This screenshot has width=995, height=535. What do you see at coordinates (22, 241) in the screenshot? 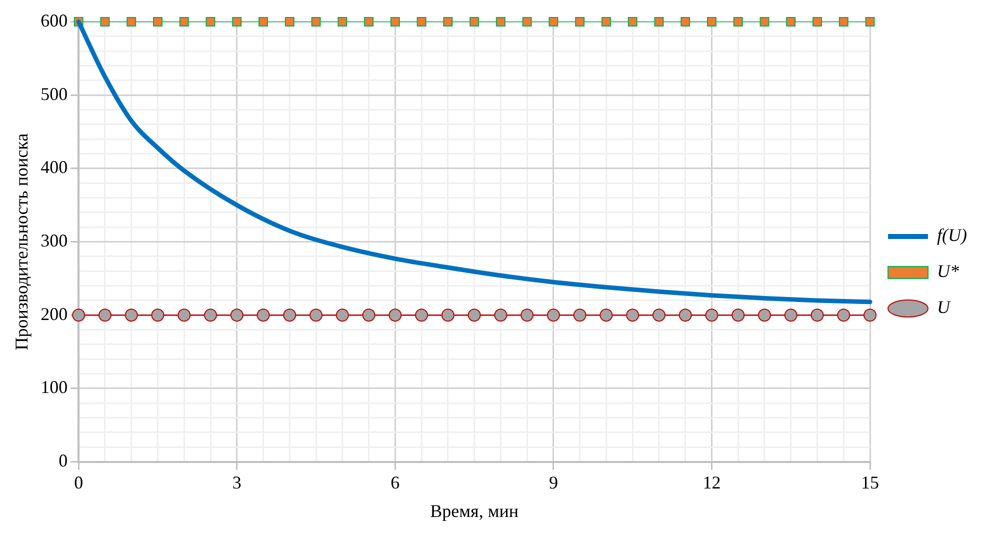
I see `y-axis-title: Производительность поиска` at bounding box center [22, 241].